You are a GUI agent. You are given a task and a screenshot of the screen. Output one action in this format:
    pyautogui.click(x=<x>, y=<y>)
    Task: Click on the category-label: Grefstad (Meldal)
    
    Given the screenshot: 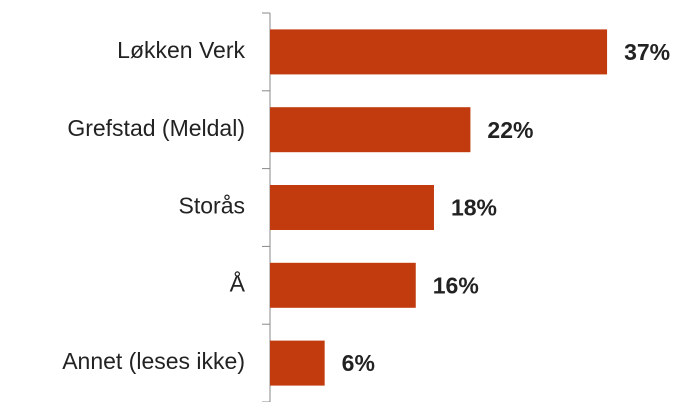 What is the action you would take?
    pyautogui.click(x=156, y=128)
    